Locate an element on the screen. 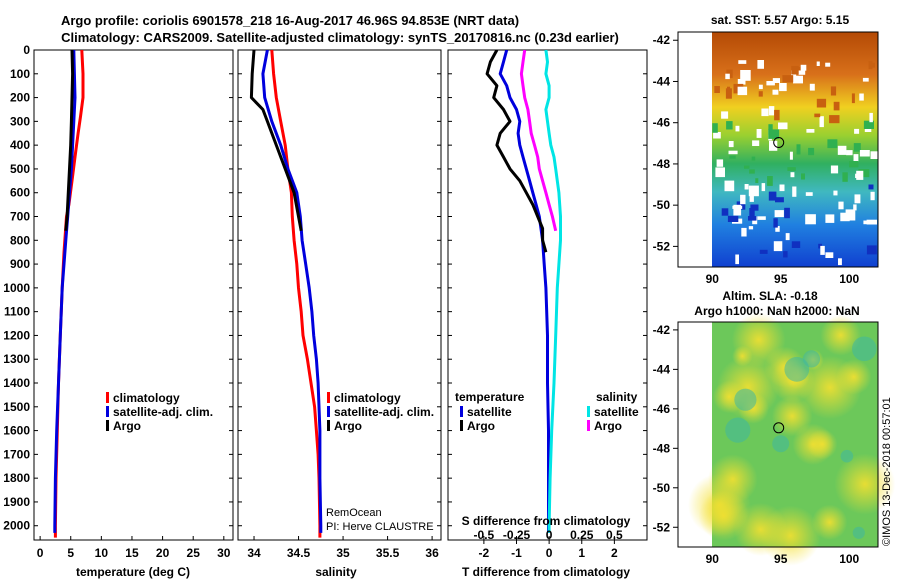 This screenshot has height=580, width=900. temperature-x-tick-label: 5 is located at coordinates (70, 553).